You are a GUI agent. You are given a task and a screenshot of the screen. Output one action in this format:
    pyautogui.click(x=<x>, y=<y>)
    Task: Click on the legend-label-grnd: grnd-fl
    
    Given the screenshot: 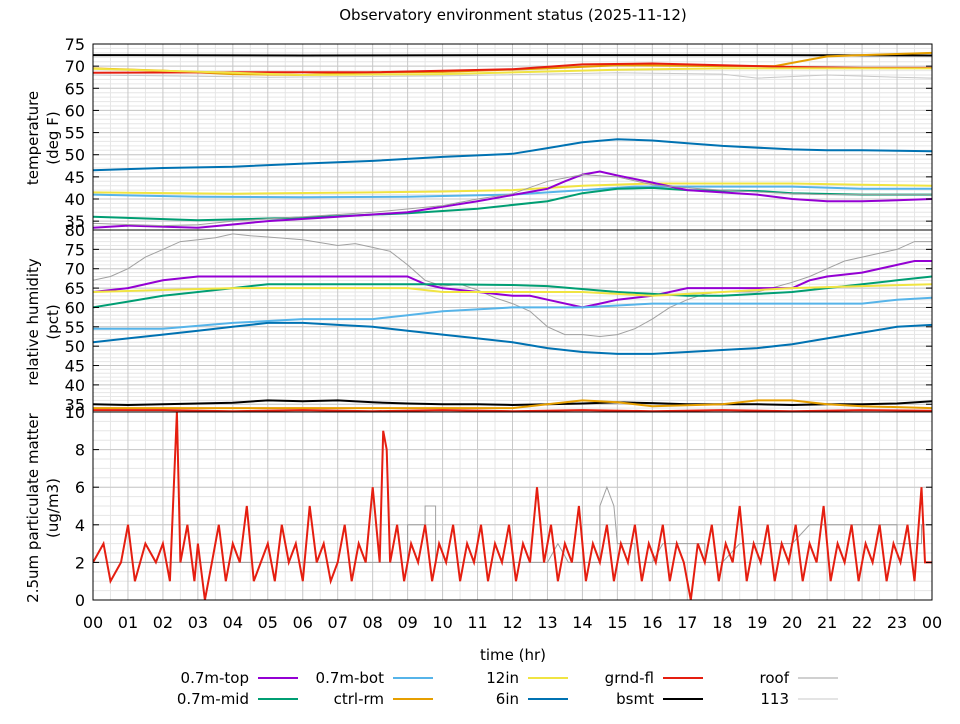 What is the action you would take?
    pyautogui.click(x=629, y=678)
    